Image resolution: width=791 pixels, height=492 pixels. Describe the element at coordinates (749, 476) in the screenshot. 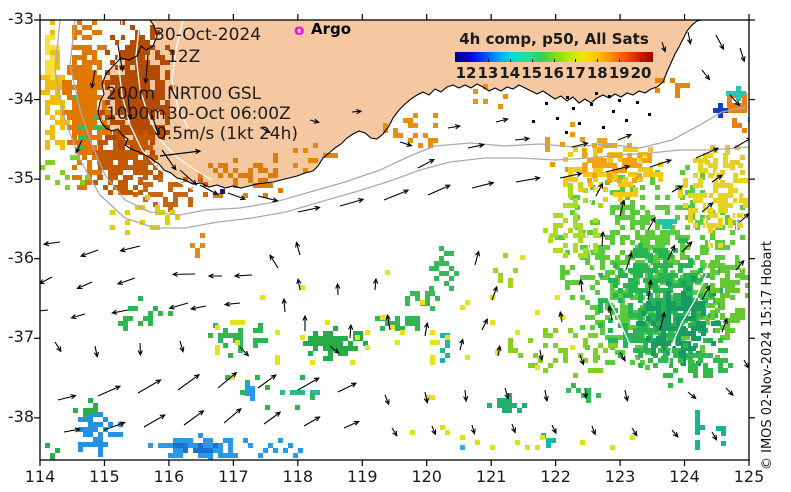

I see `x-tick-label: 125` at that location.